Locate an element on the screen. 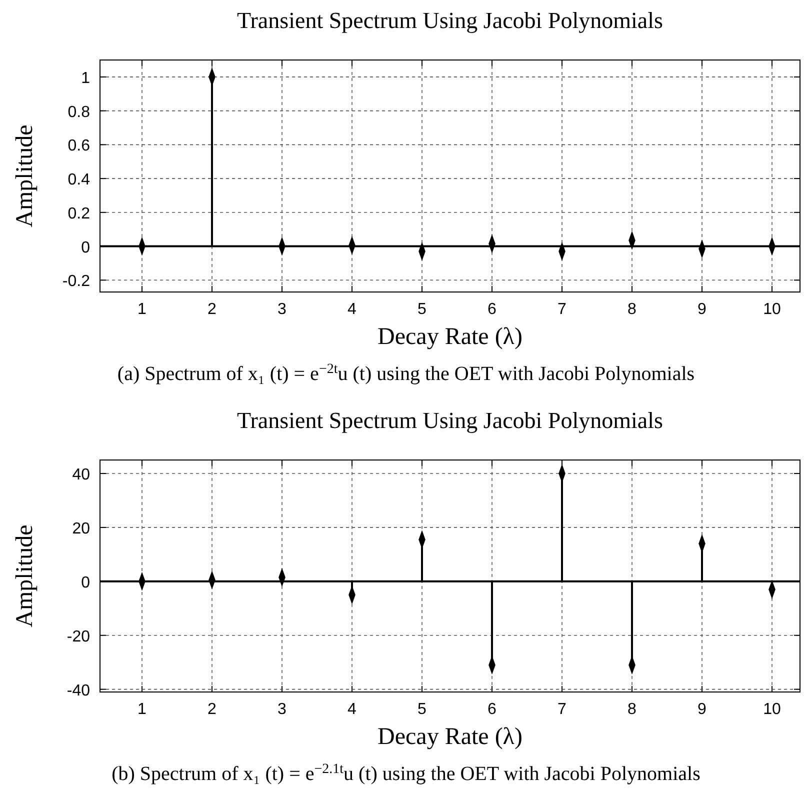 The image size is (812, 804). y-tick-label: 0.8 is located at coordinates (79, 112).